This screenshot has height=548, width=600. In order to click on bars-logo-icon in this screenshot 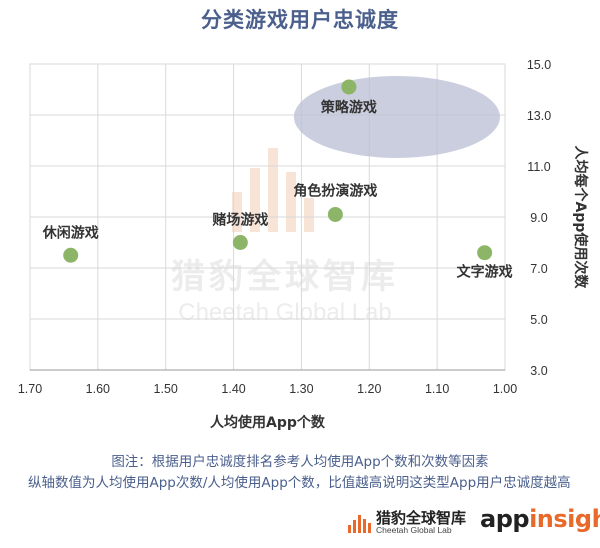, I will do `click(359, 523)`.